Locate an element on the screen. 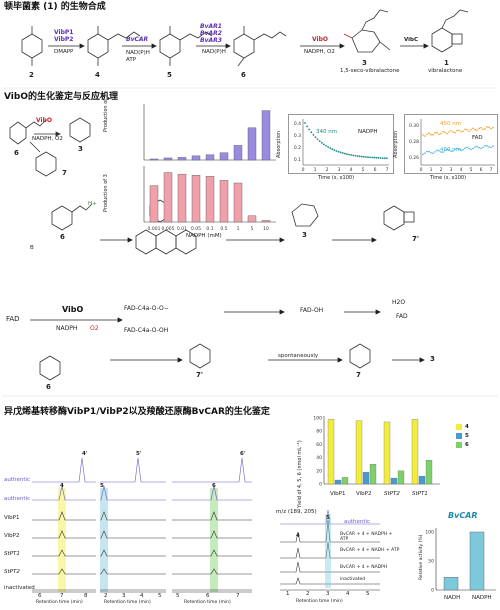 The height and width of the screenshot is (610, 500). mech-int2: FAD-C4a-O-OH is located at coordinates (146, 330).